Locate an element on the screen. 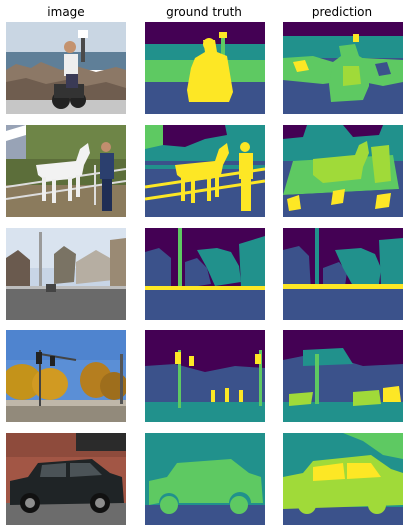 The height and width of the screenshot is (532, 407). row5-image is located at coordinates (66, 479).